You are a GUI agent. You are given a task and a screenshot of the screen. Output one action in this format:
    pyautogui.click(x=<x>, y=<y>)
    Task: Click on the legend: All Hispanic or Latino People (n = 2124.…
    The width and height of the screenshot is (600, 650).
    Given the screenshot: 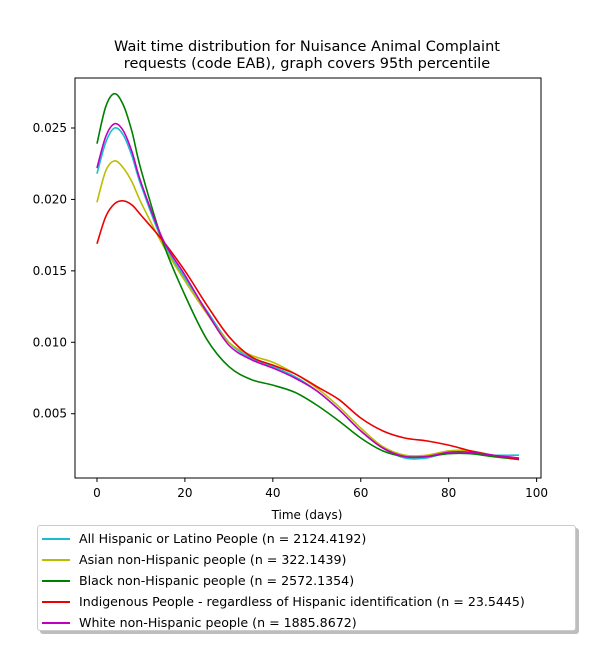 What is the action you would take?
    pyautogui.click(x=306, y=578)
    